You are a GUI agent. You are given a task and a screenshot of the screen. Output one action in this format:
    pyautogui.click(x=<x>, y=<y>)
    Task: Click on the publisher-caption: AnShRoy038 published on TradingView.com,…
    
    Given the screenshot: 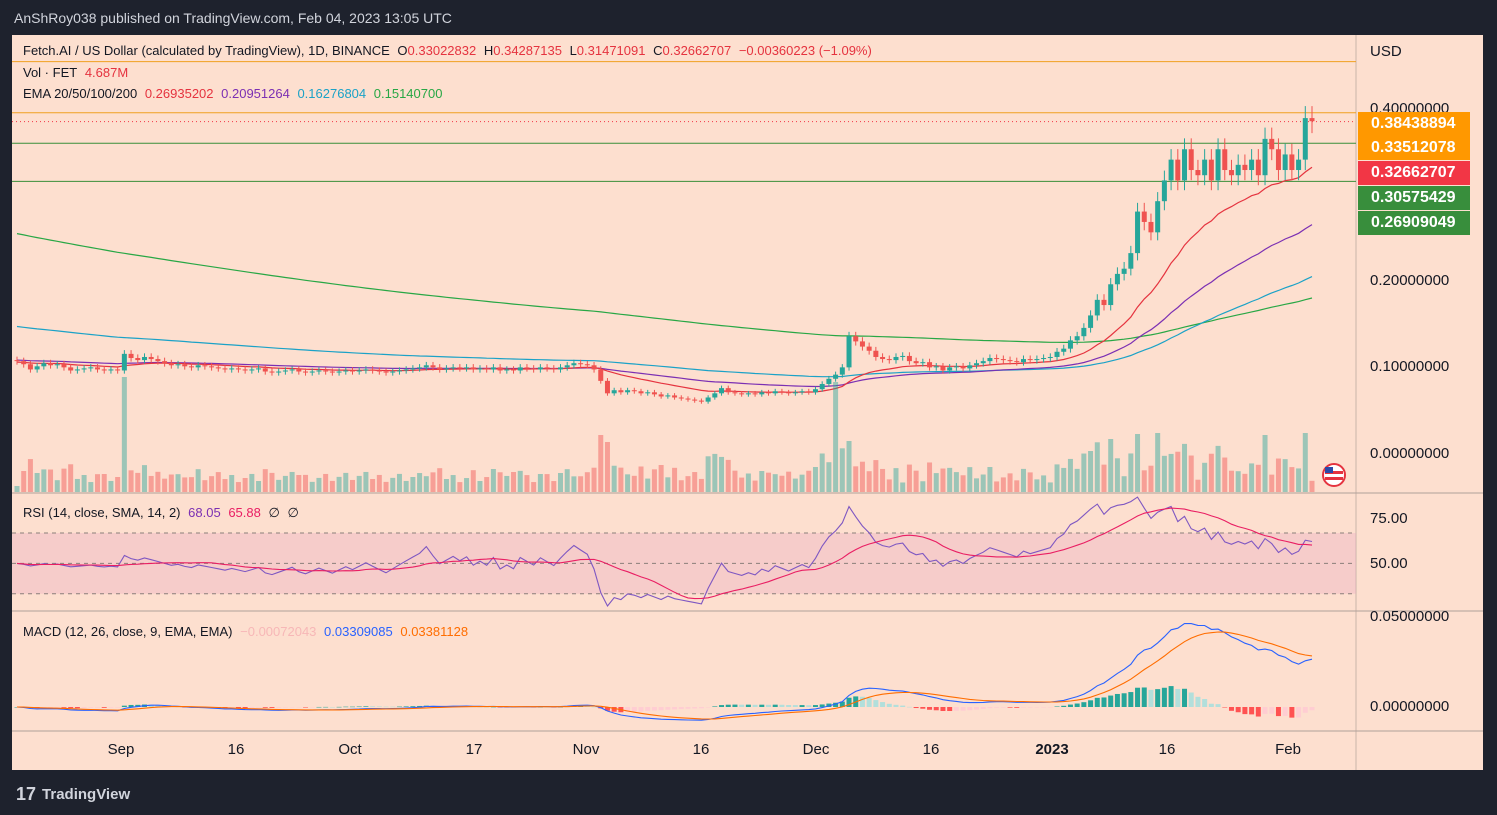 What is the action you would take?
    pyautogui.click(x=233, y=18)
    